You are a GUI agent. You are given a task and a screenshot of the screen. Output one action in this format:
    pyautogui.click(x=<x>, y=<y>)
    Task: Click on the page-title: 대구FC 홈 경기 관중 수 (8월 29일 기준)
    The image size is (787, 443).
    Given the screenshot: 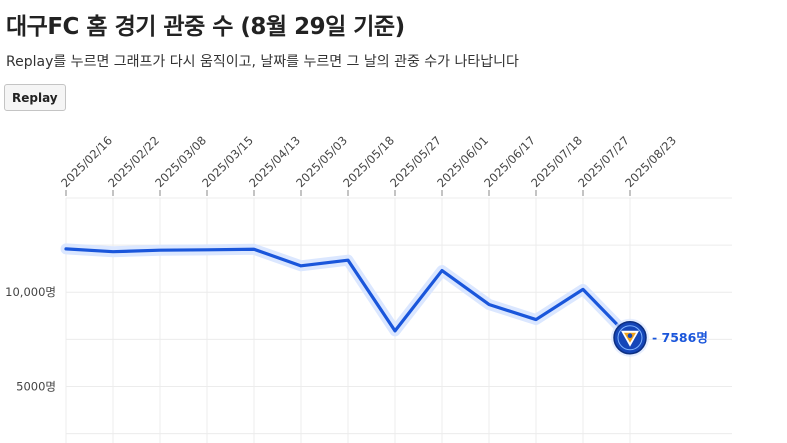 What is the action you would take?
    pyautogui.click(x=205, y=27)
    